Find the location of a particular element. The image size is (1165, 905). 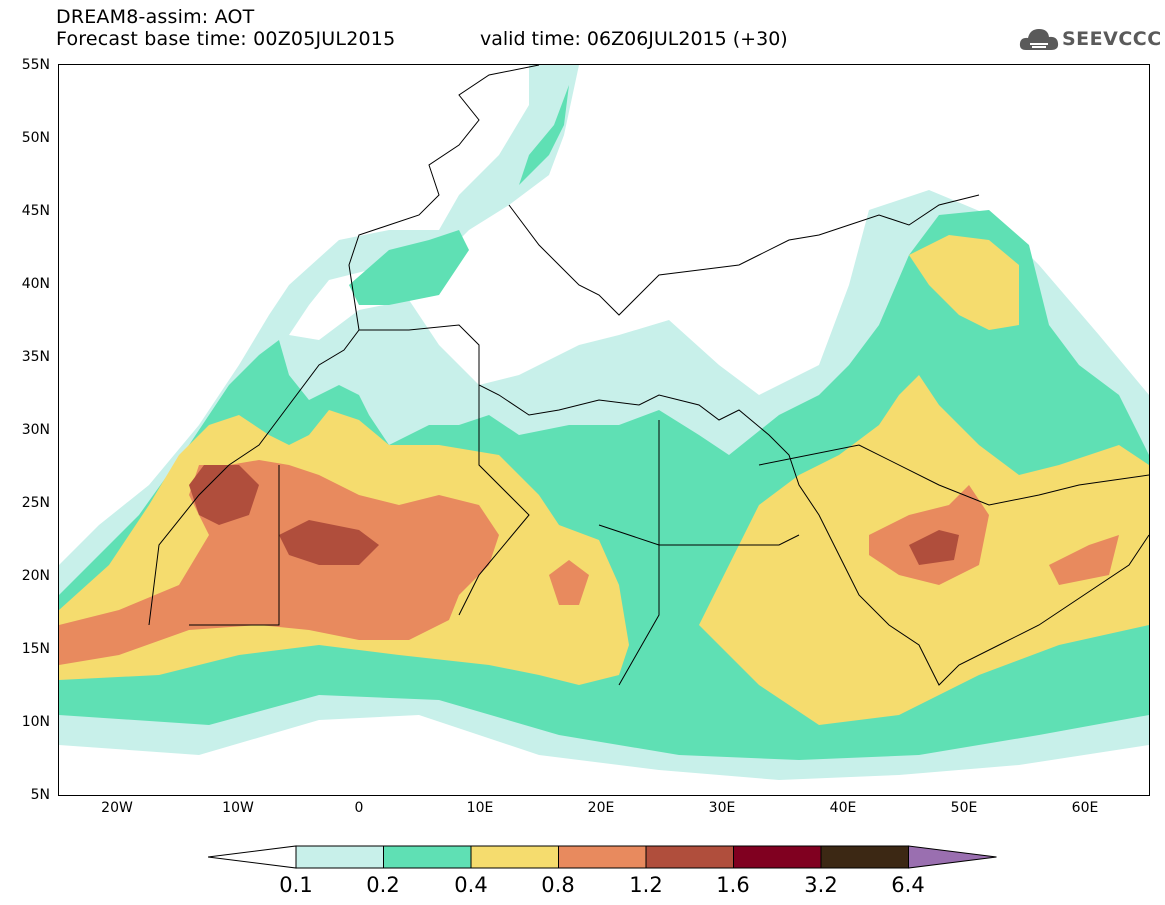

lon-label: 50E is located at coordinates (964, 808).